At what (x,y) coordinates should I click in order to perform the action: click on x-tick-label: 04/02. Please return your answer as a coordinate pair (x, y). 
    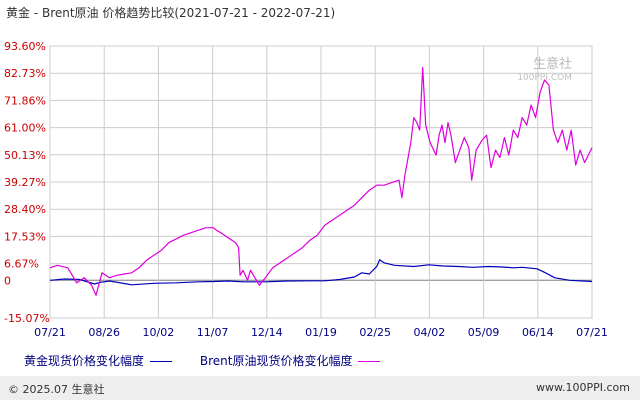
    Looking at the image, I should click on (430, 332).